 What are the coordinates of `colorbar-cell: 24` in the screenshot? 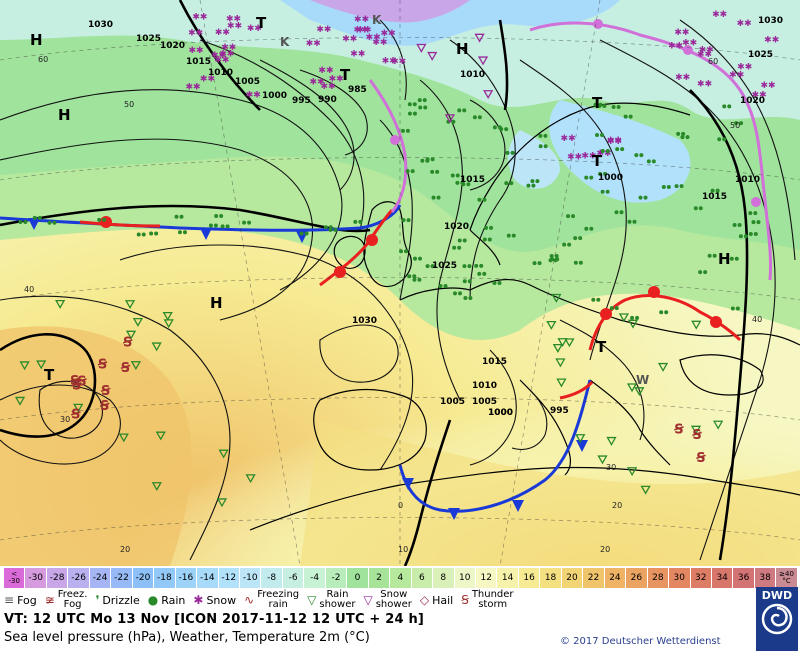 It's located at (615, 578).